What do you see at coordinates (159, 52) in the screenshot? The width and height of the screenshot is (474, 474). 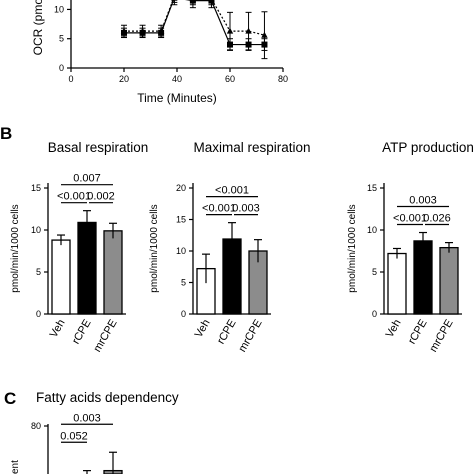 I see `ocr-chart: 0 20 40 60 80 0 5 10 Time (Minutes) OCR (pmo` at bounding box center [159, 52].